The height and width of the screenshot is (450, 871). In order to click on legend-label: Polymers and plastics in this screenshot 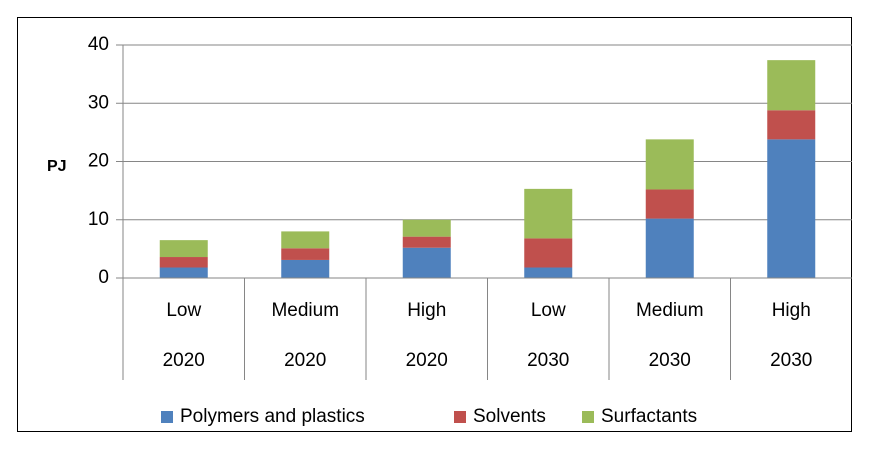, I will do `click(272, 416)`.